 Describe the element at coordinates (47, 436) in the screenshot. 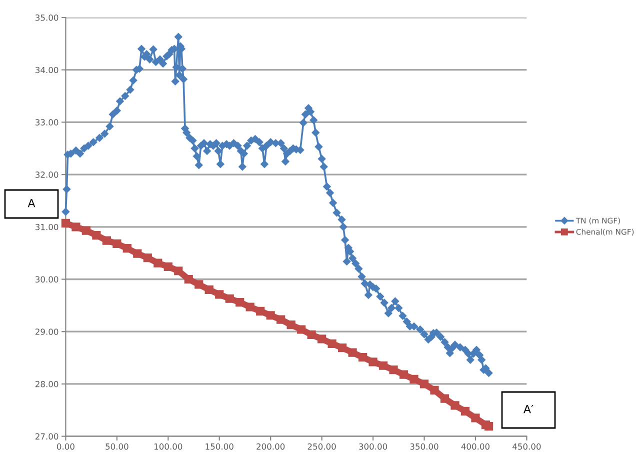

I see `y-tick-label: 27.00` at that location.